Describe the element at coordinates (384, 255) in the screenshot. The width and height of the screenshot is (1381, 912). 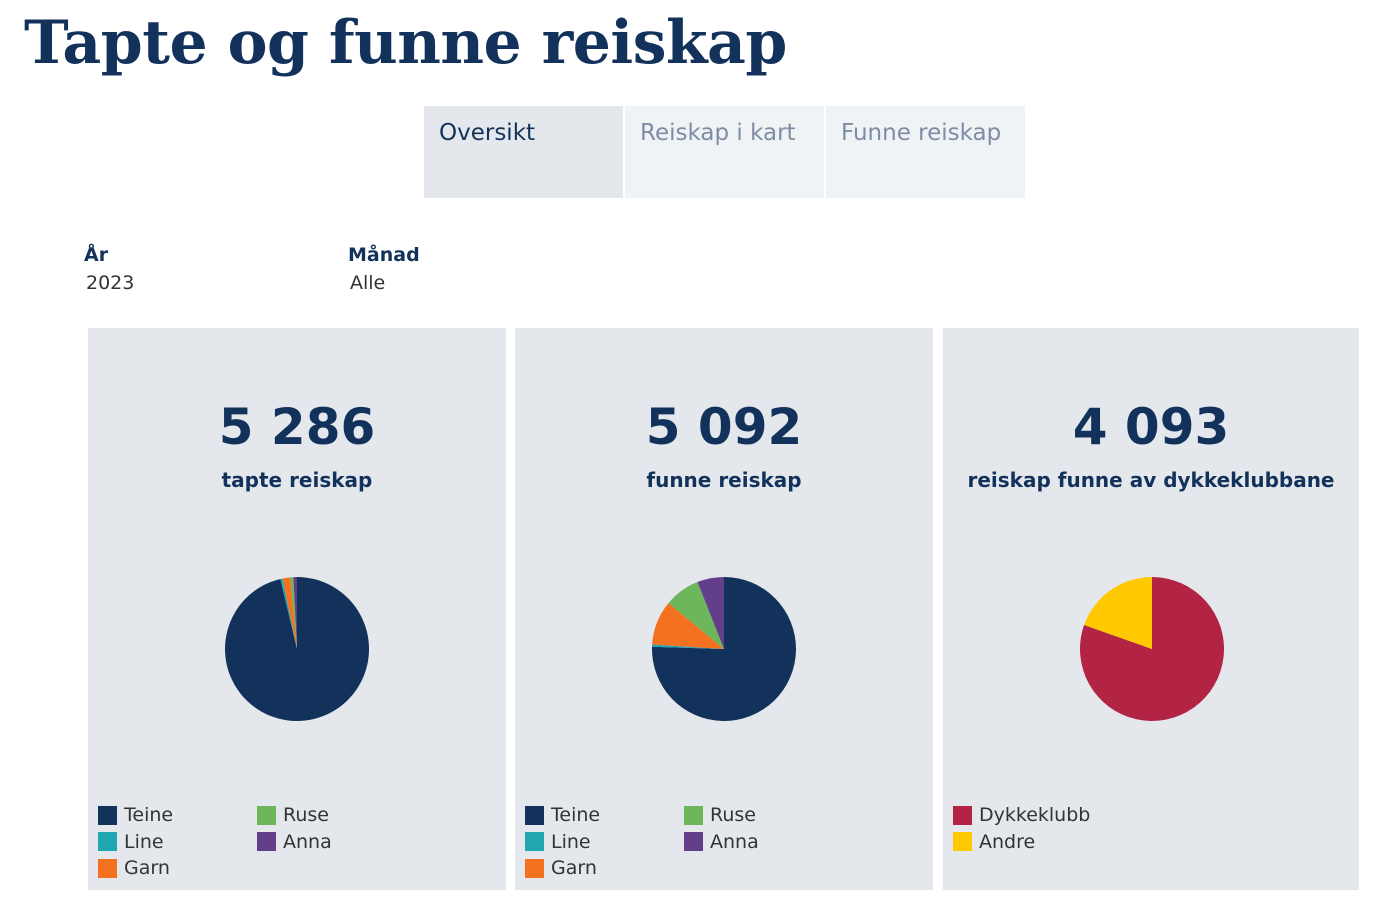
I see `month-filter-label: Månad` at that location.